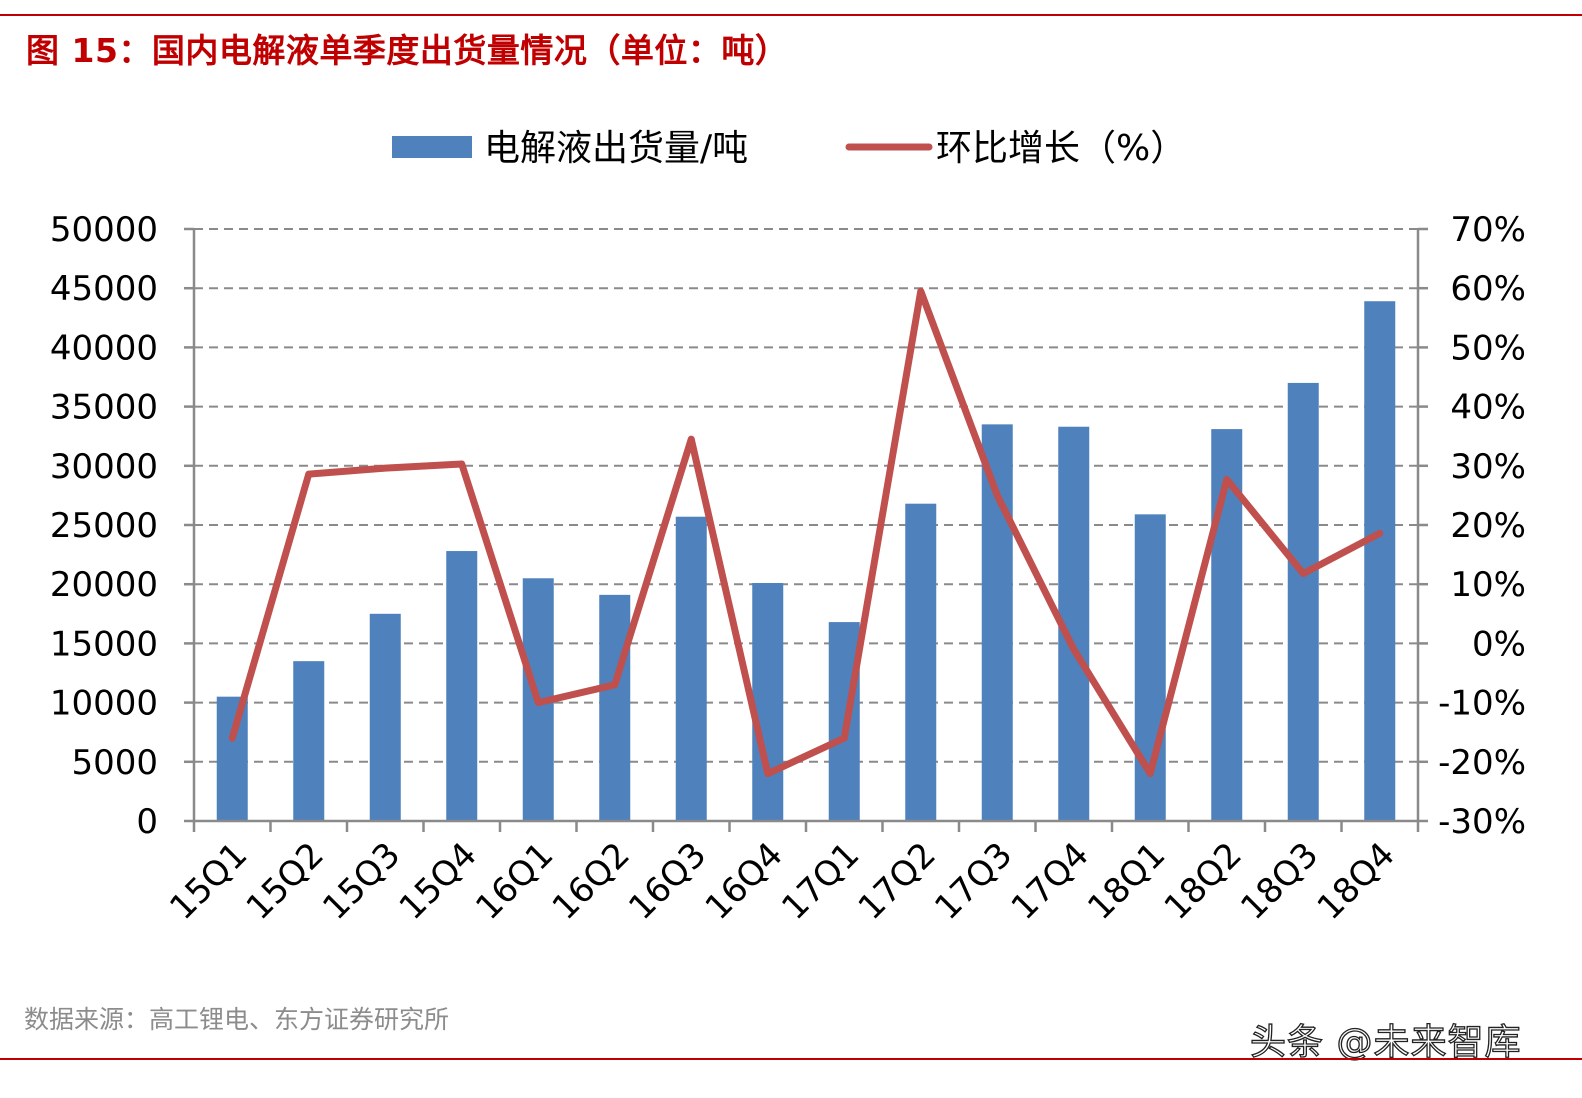 The image size is (1582, 1098). I want to click on x-tick-label: 16Q3, so click(667, 881).